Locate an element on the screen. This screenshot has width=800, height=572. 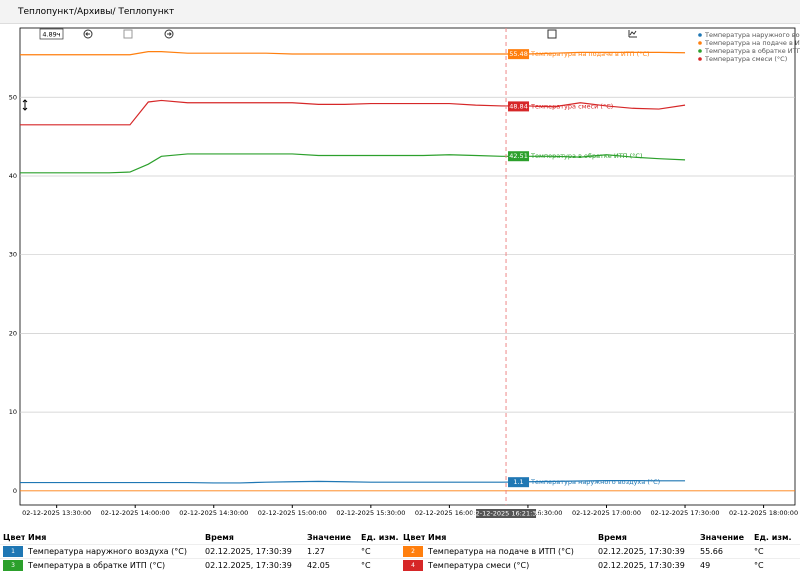
value-cell: 49 is located at coordinates (724, 565).